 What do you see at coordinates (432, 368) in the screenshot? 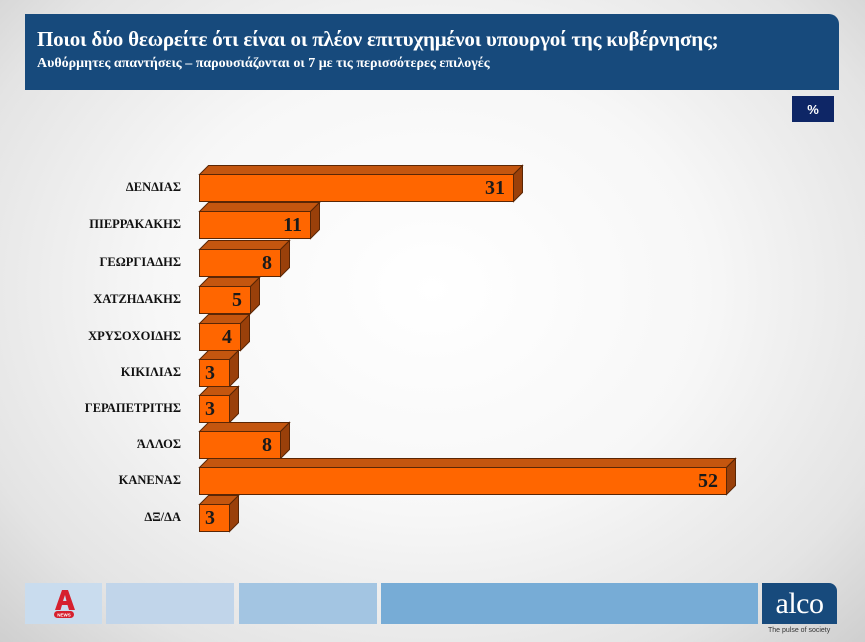
I see `bar-row: ΚΙΚΙΛΙΑΣ 3` at bounding box center [432, 368].